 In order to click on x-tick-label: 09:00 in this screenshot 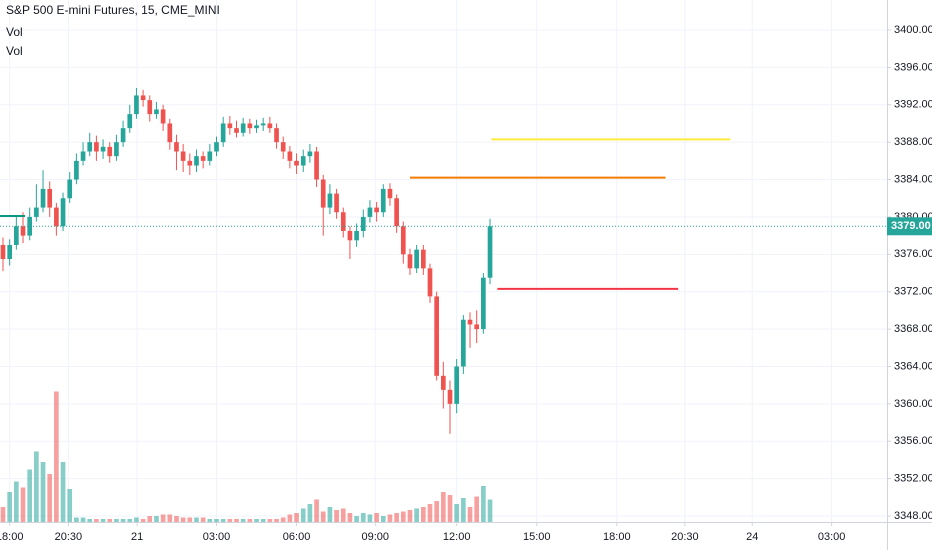, I will do `click(376, 537)`.